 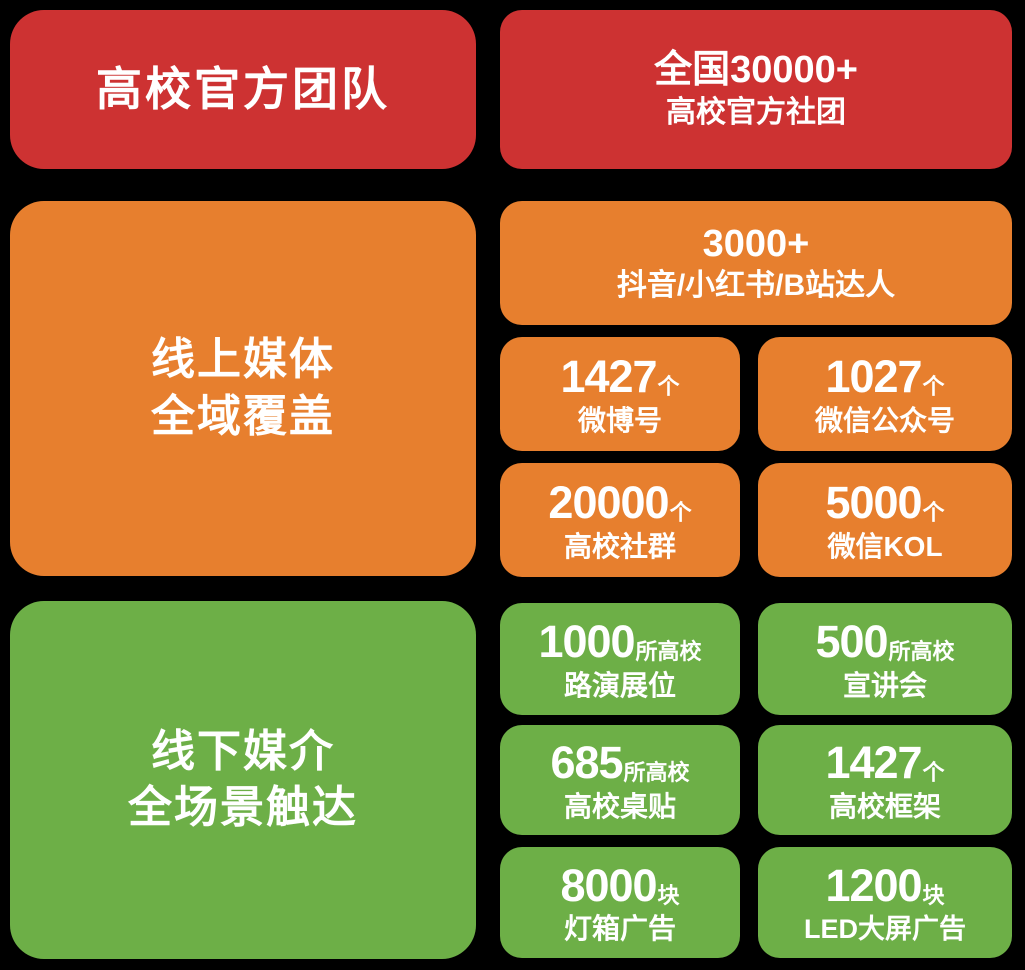 I want to click on card-kol-creators: 3000+ 抖音/小红书/B站达人, so click(x=756, y=263).